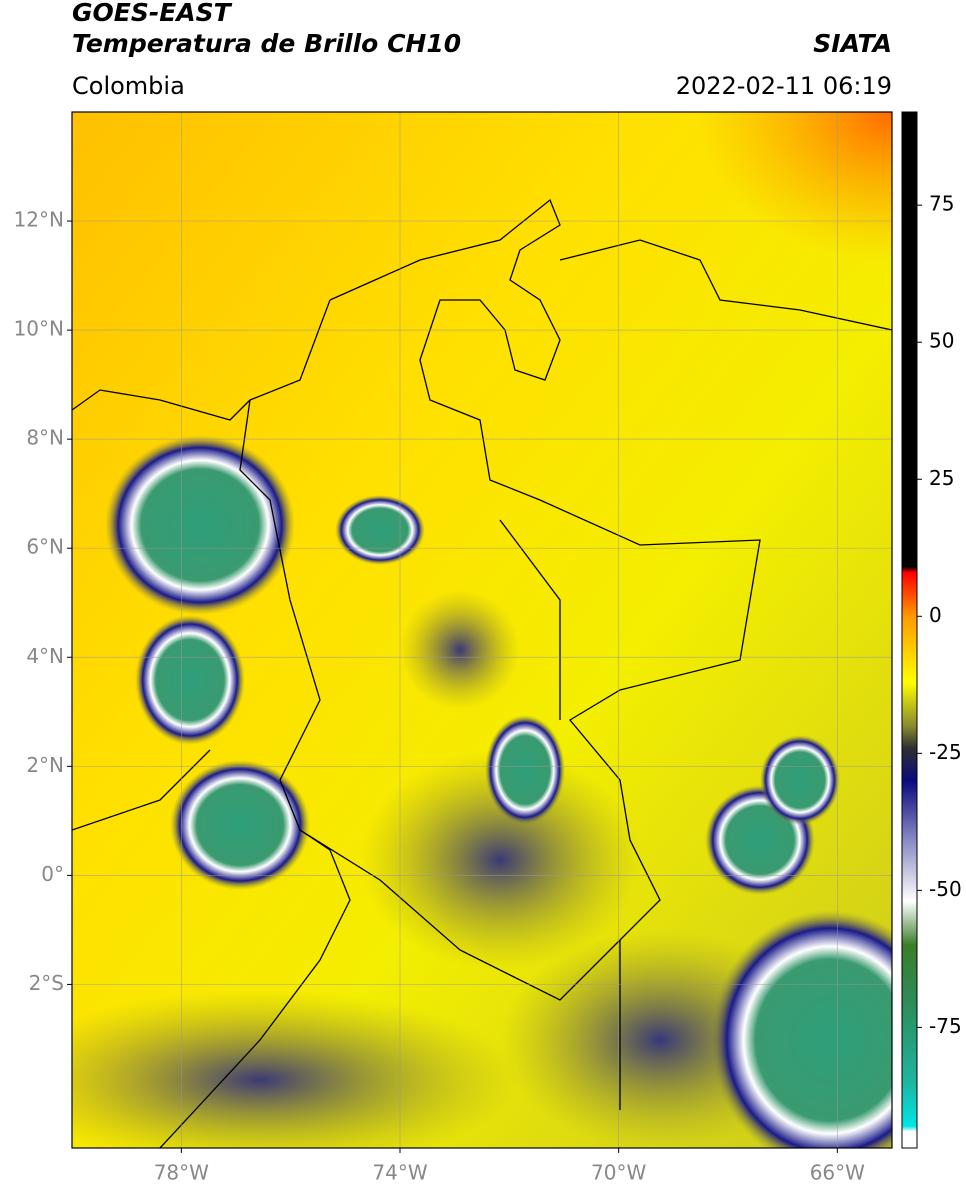 This screenshot has height=1194, width=966. Describe the element at coordinates (181, 1173) in the screenshot. I see `x-tick-label: 78°W` at that location.